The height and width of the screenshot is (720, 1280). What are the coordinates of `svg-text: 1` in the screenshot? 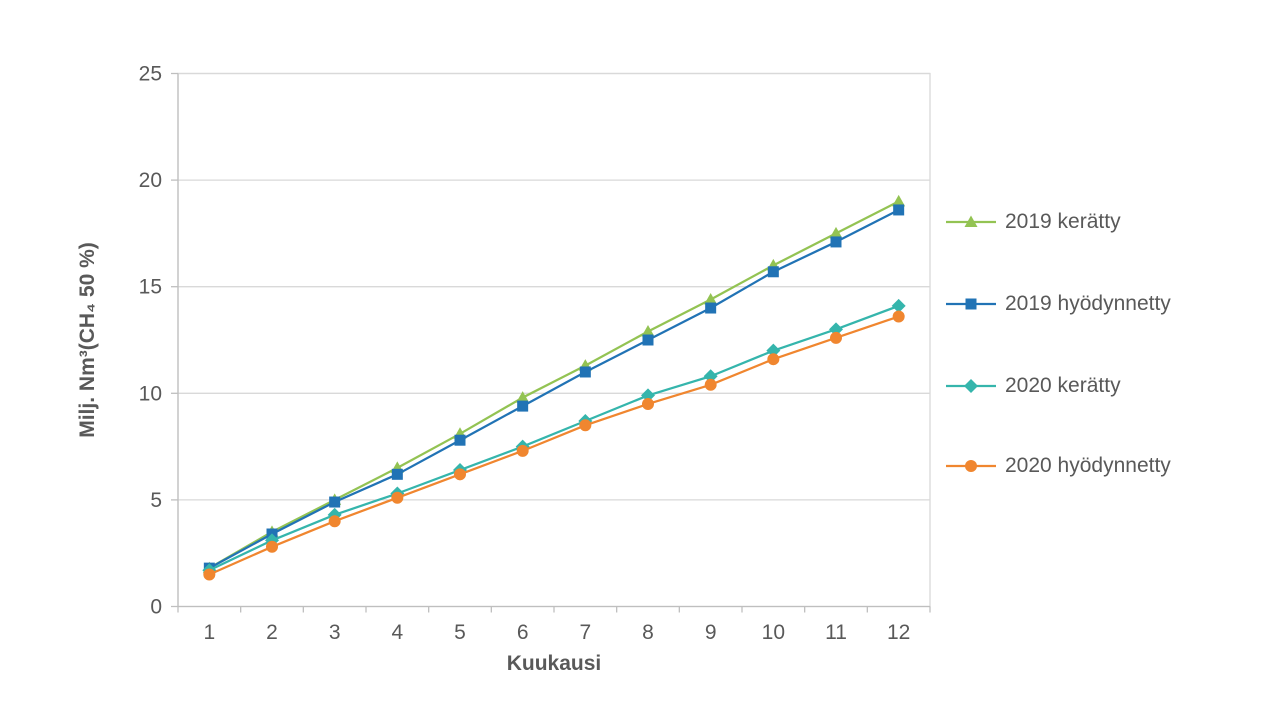 It's located at (209, 632).